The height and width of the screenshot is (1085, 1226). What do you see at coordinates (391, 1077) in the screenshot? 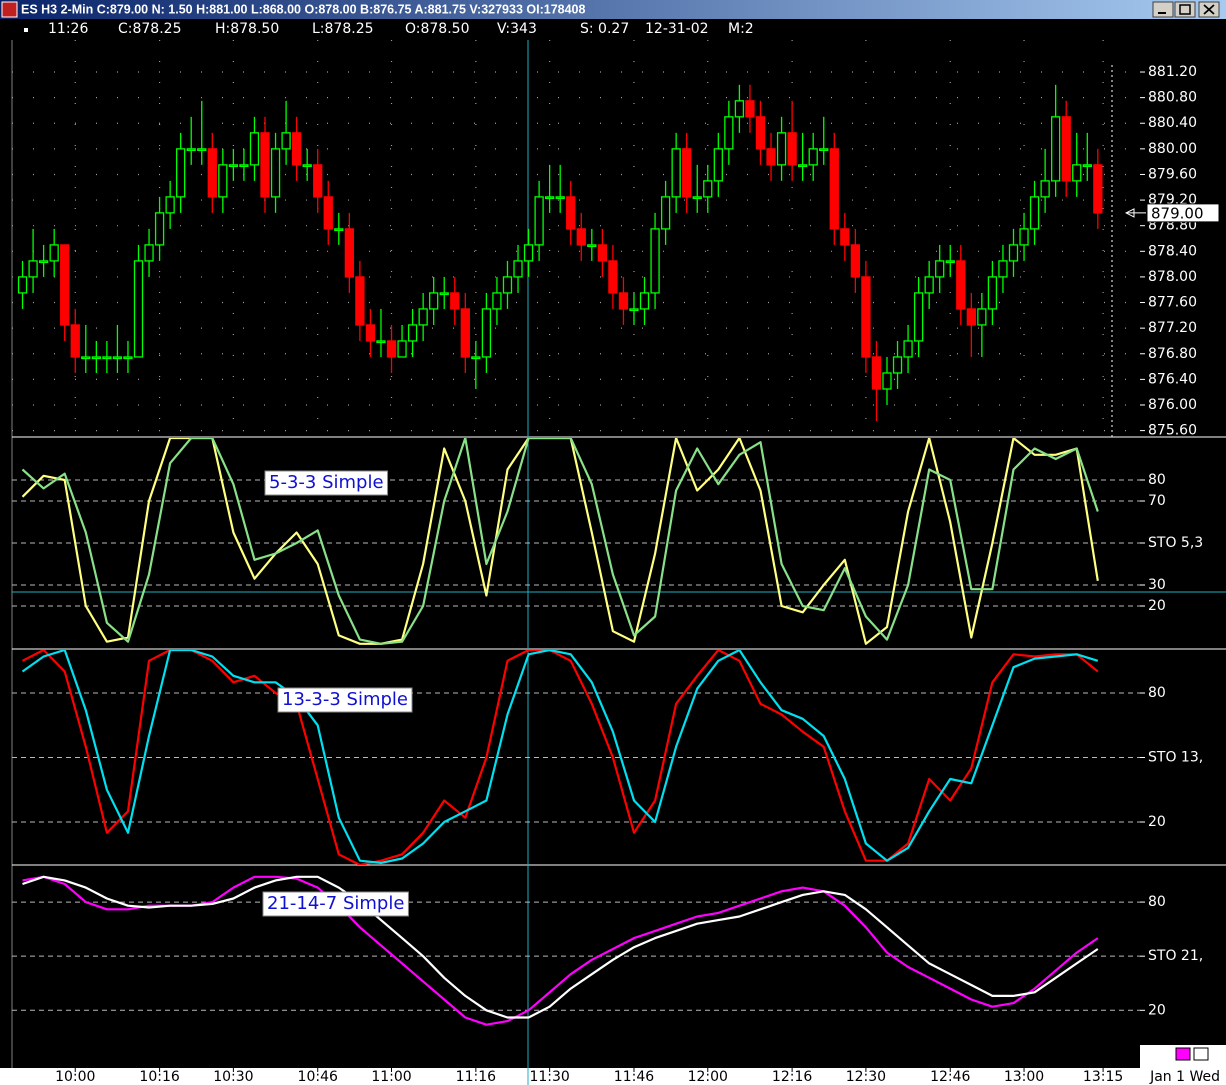
I see `x-tick-label: 11:00` at bounding box center [391, 1077].